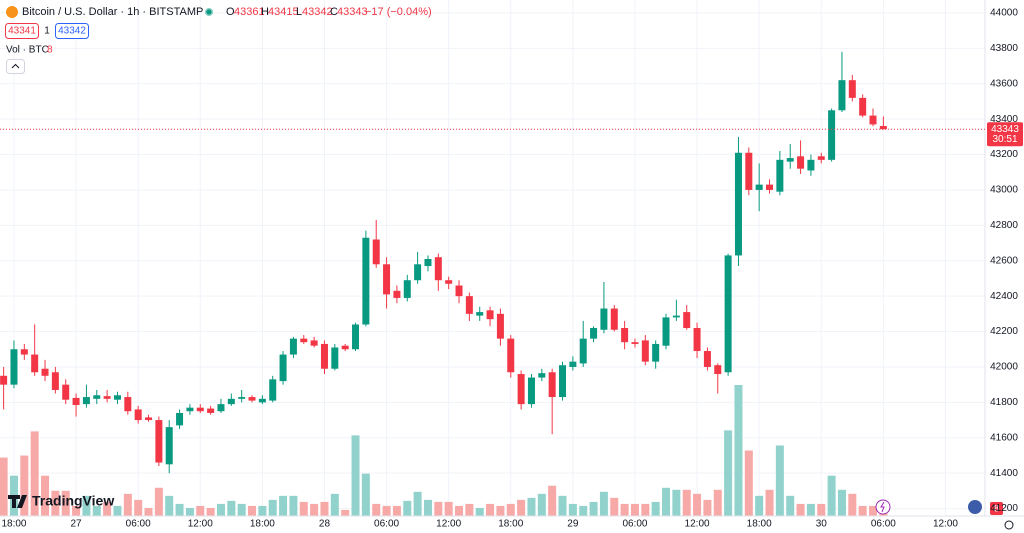  I want to click on buy-price: 43342, so click(72, 31).